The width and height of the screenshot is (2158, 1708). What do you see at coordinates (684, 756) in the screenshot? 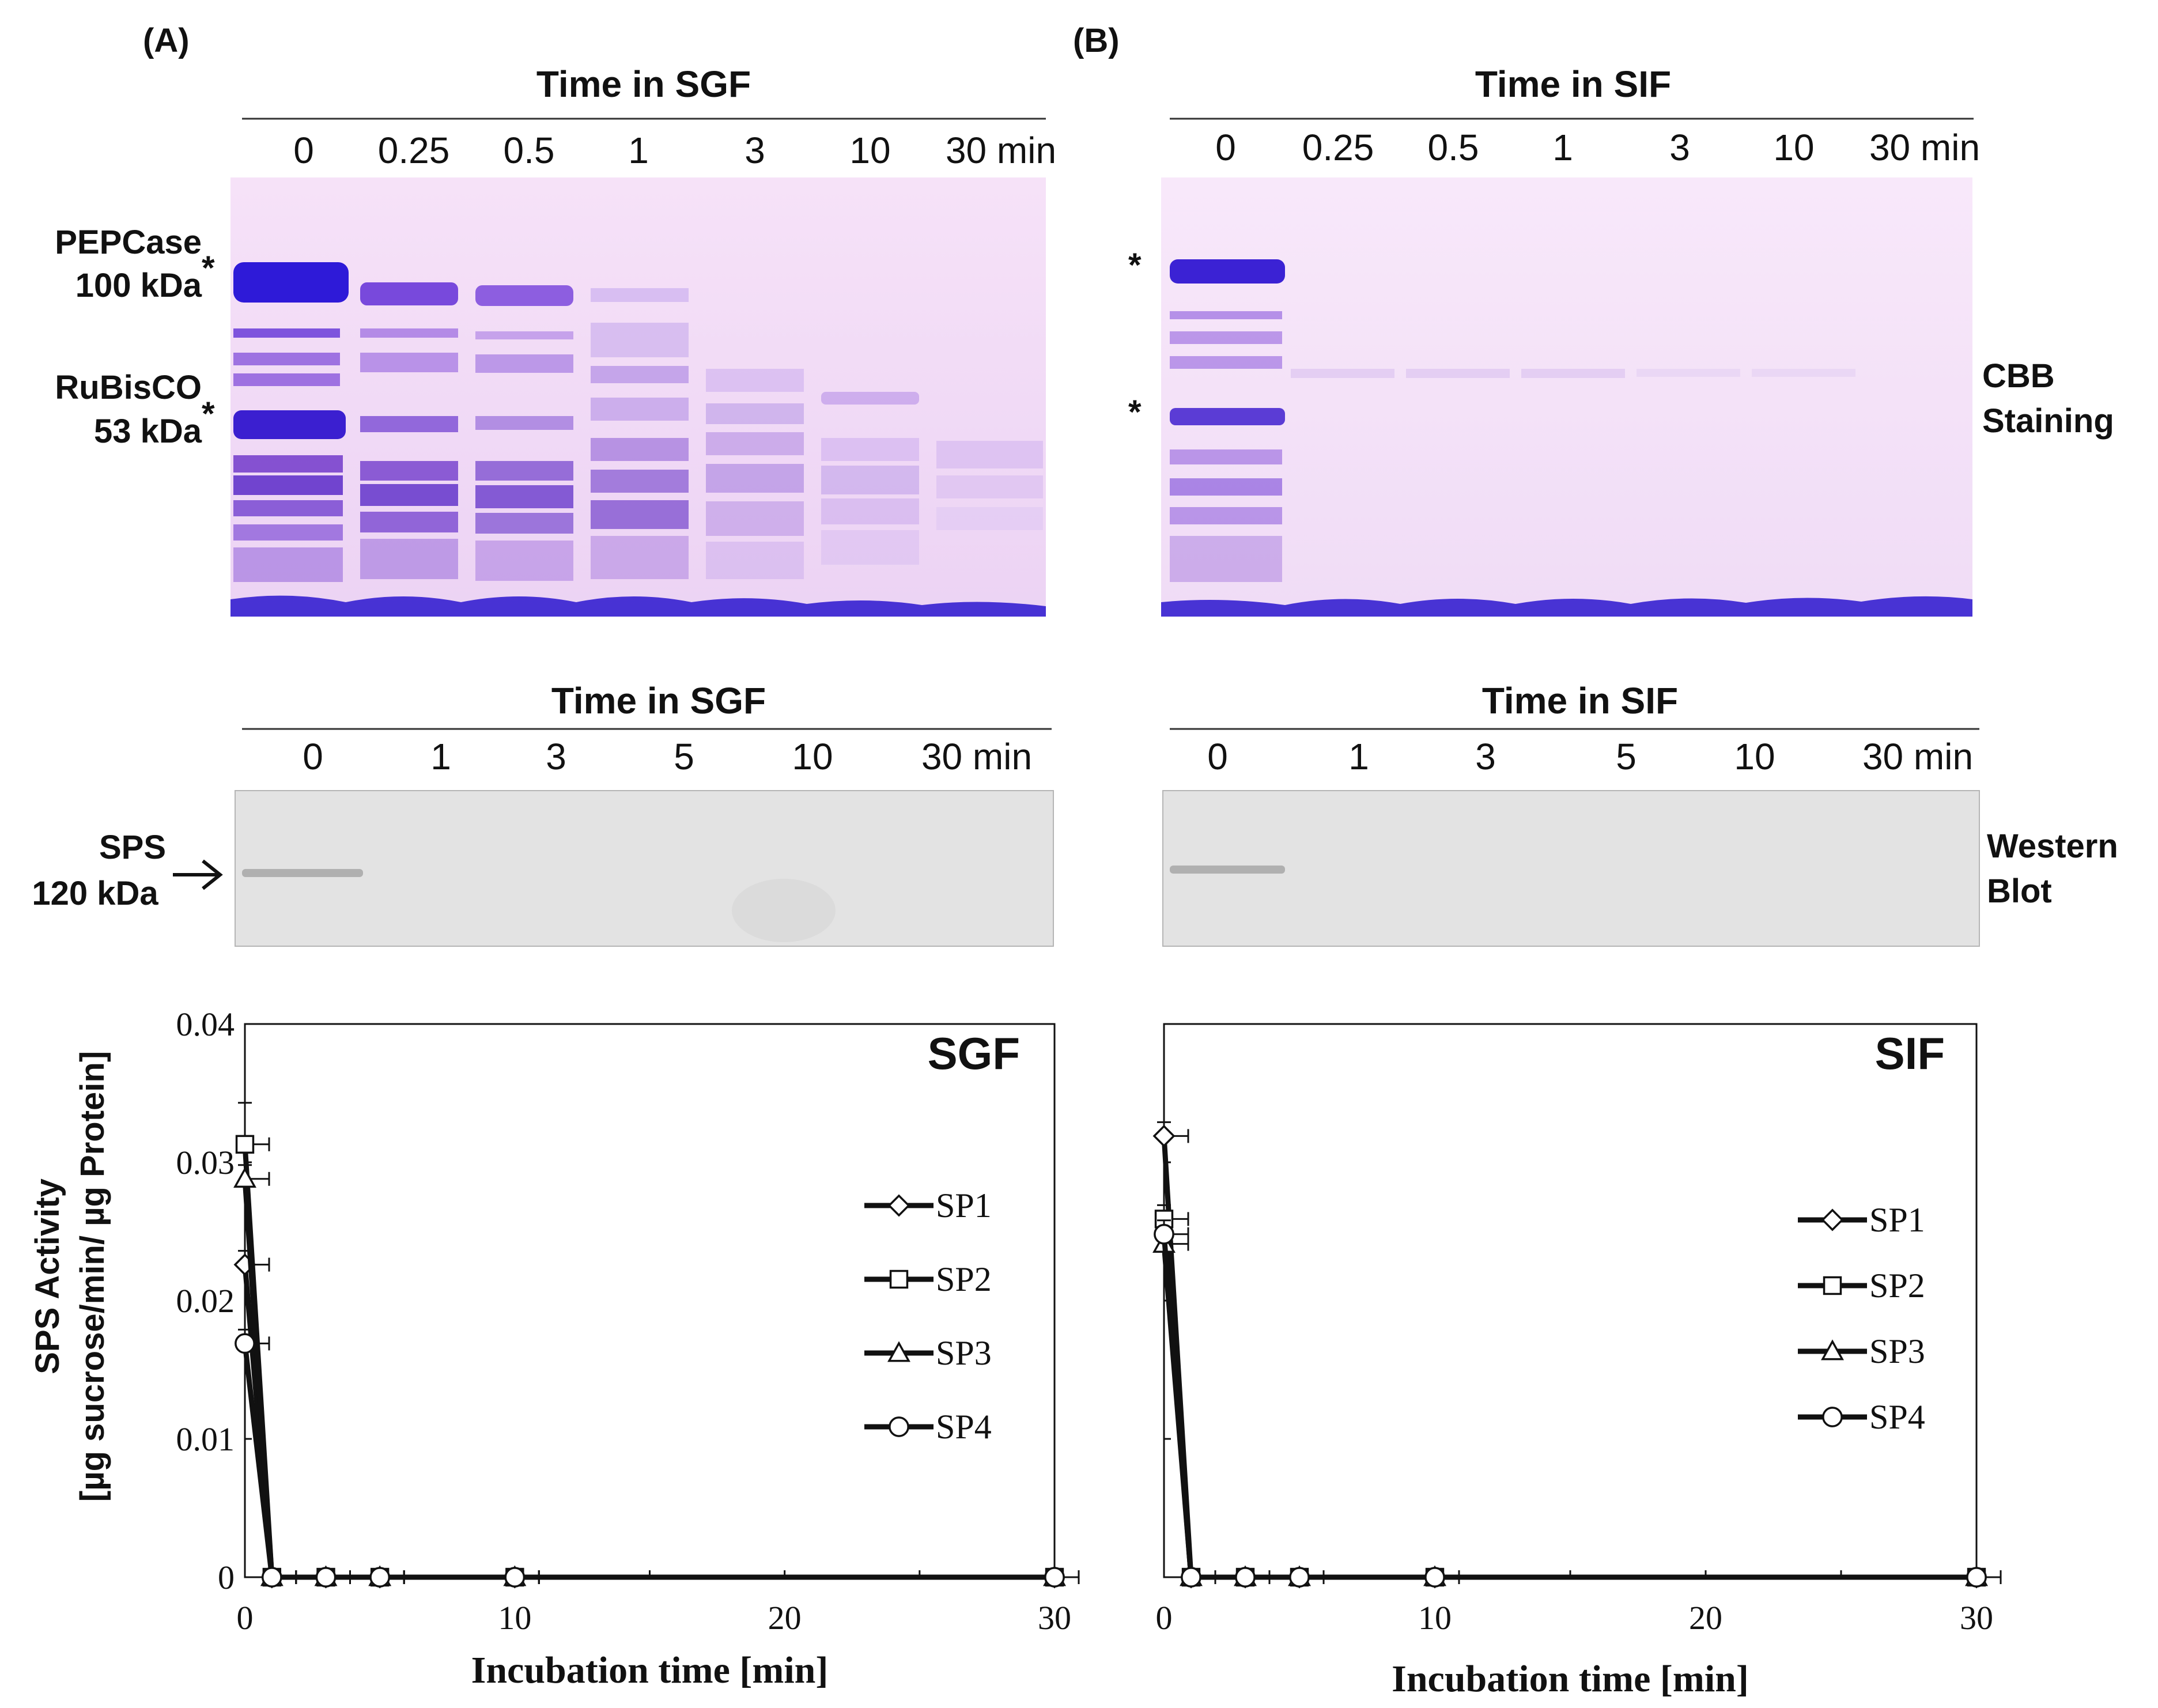
I see `blot-a-lane-3: 5` at bounding box center [684, 756].